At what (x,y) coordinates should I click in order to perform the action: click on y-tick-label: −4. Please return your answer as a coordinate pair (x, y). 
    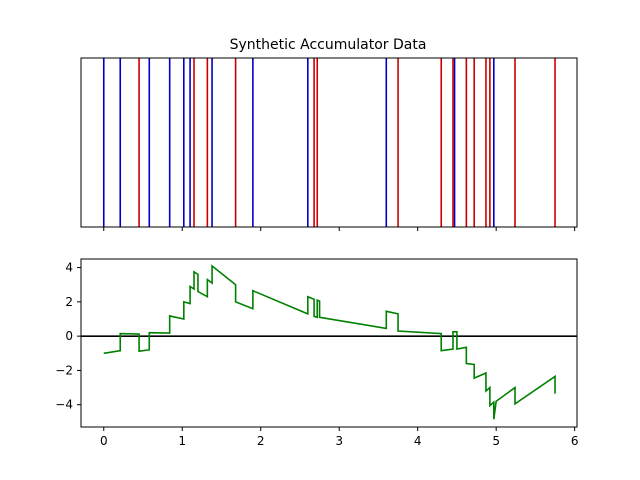
    Looking at the image, I should click on (64, 405).